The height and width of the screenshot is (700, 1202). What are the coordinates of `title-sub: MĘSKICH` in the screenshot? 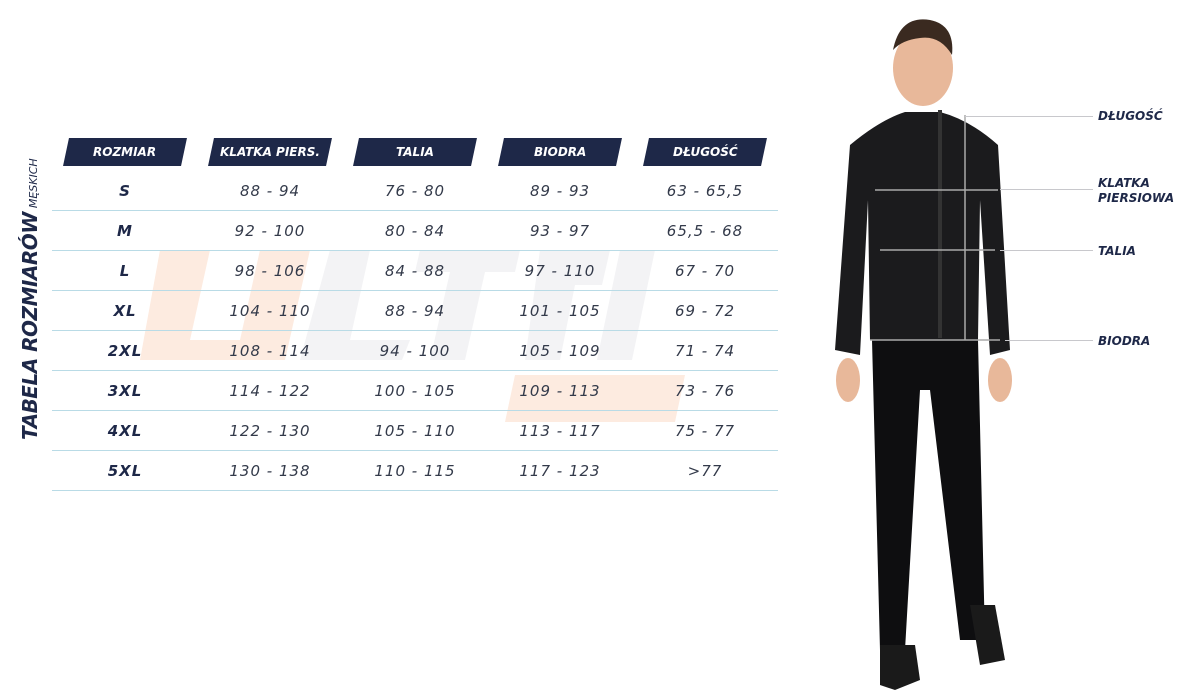 It's located at (33, 183).